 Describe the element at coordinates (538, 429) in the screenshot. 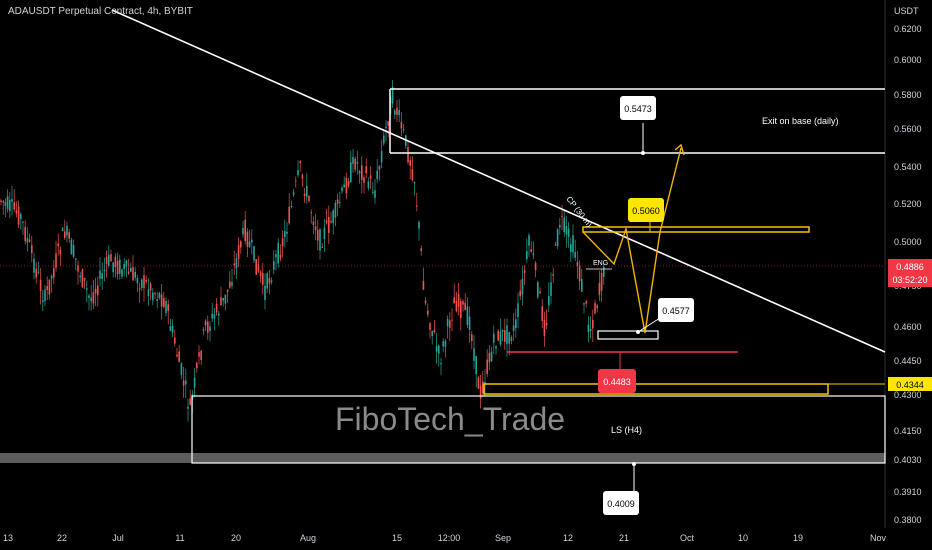

I see `ls-box` at that location.